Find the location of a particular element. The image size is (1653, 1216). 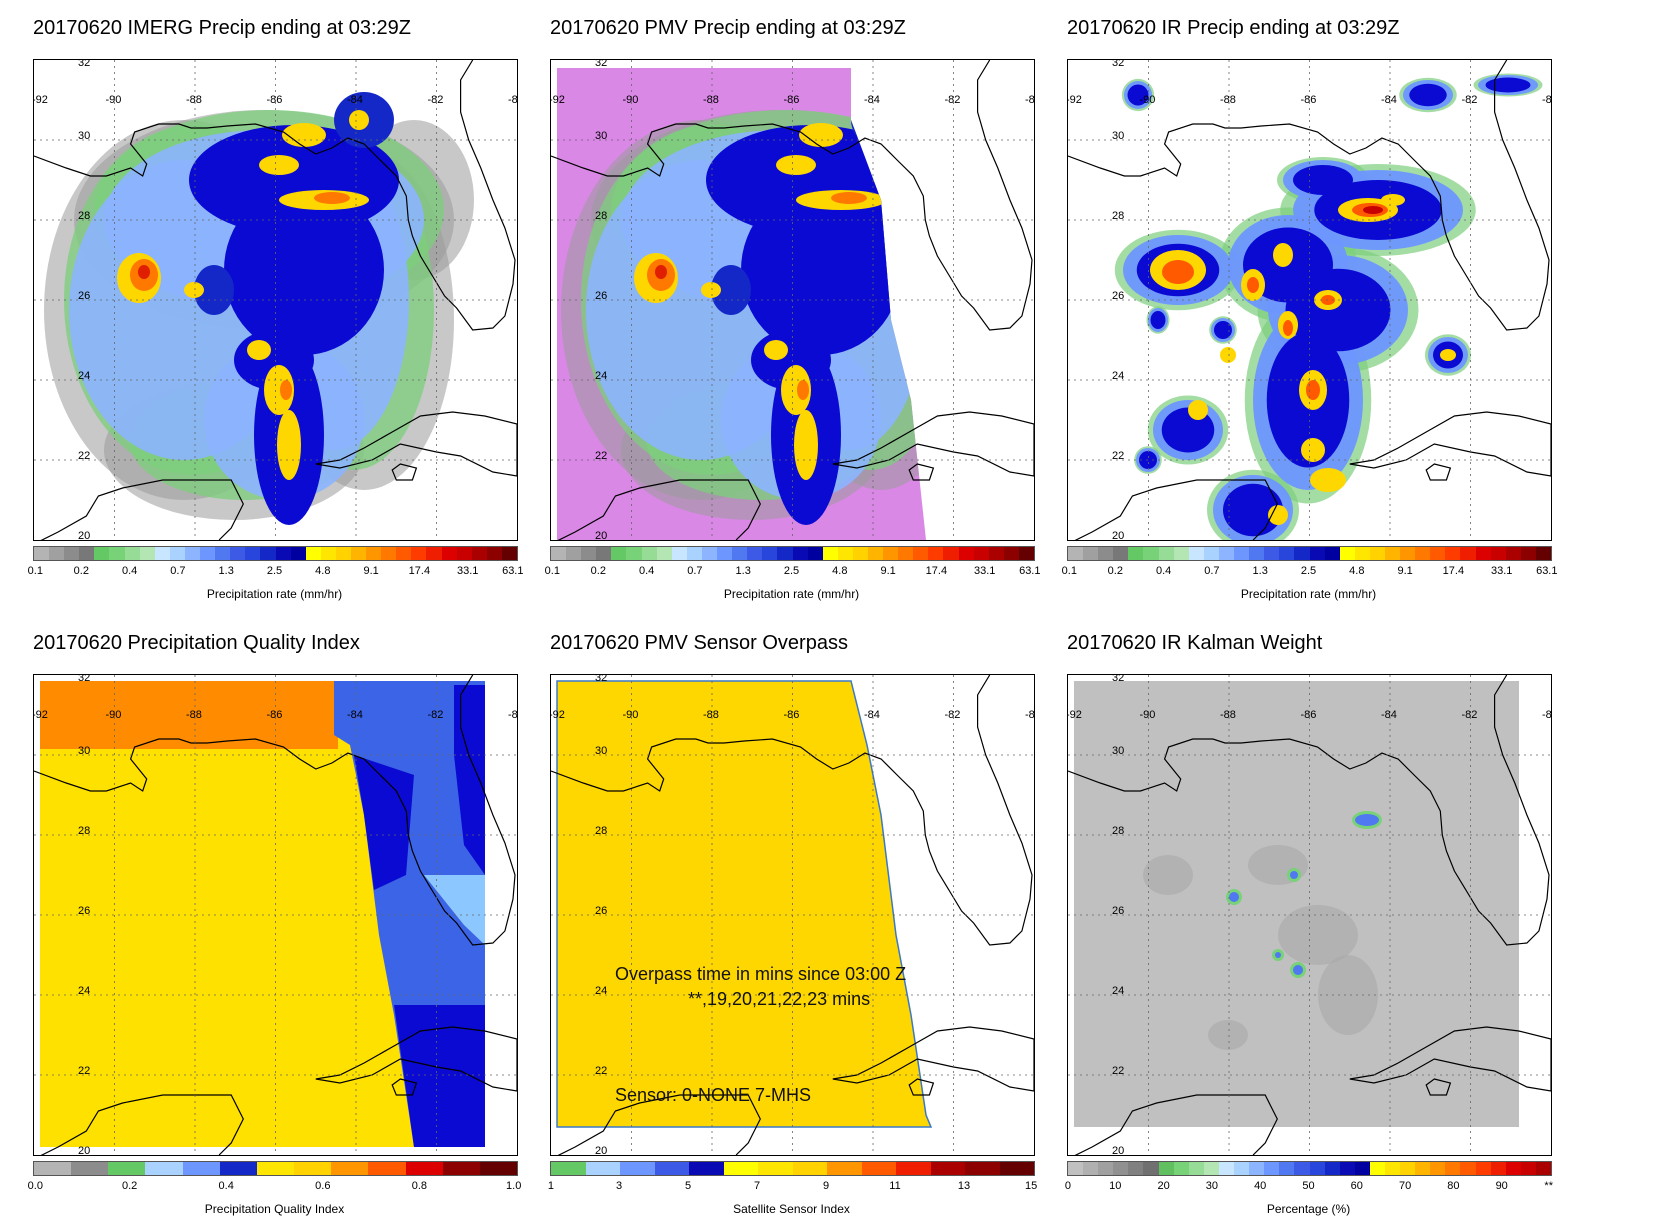

colorbar-tick-label: 17.4 is located at coordinates (936, 571).